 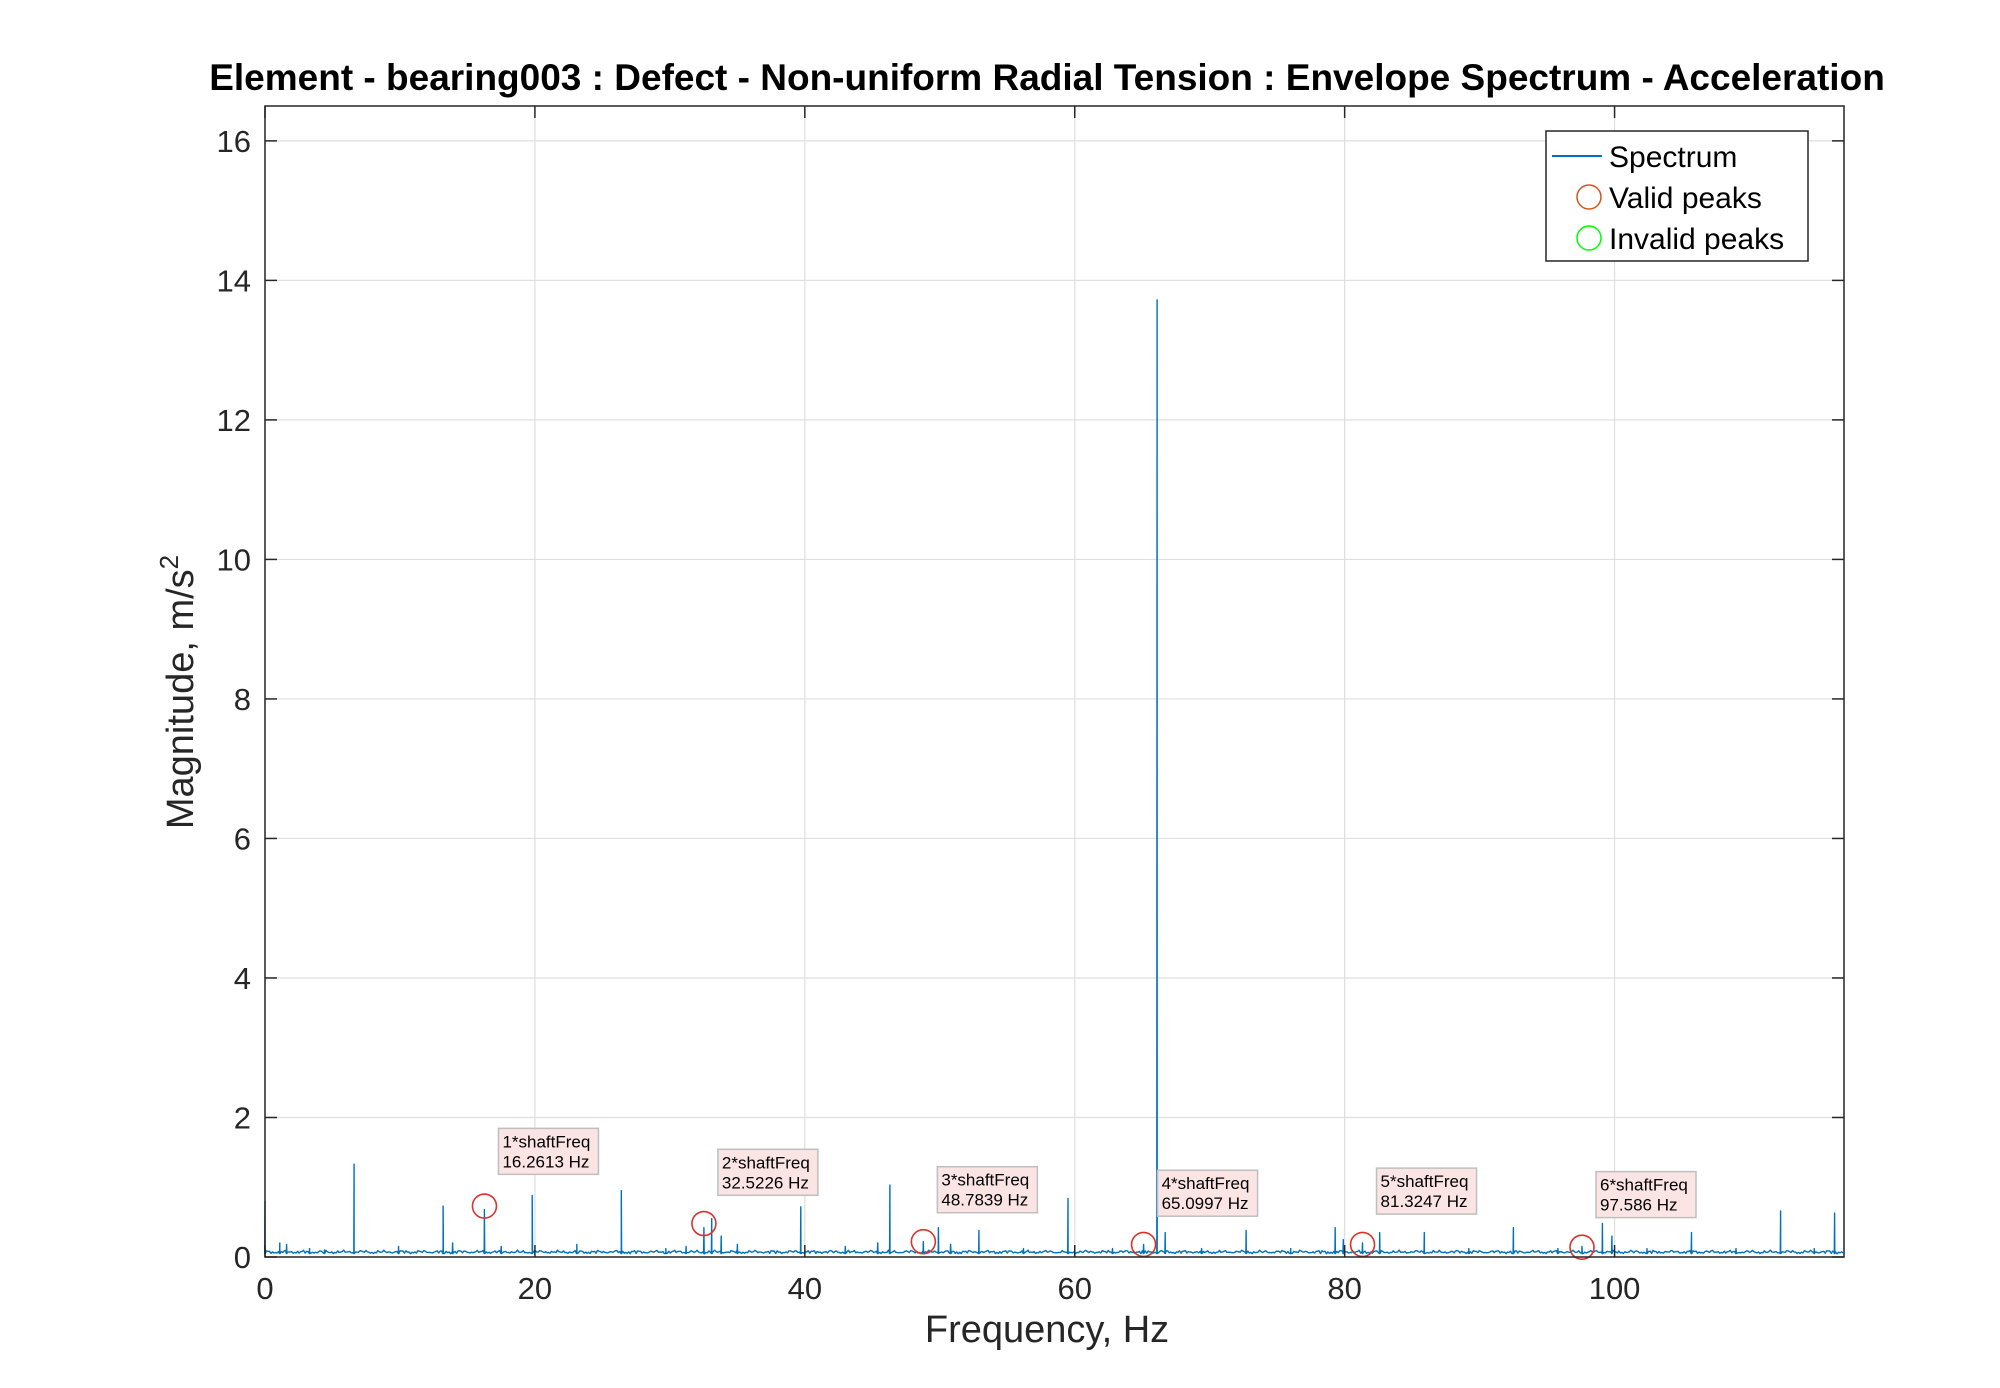 What do you see at coordinates (1344, 1288) in the screenshot?
I see `x-tick-label: 80` at bounding box center [1344, 1288].